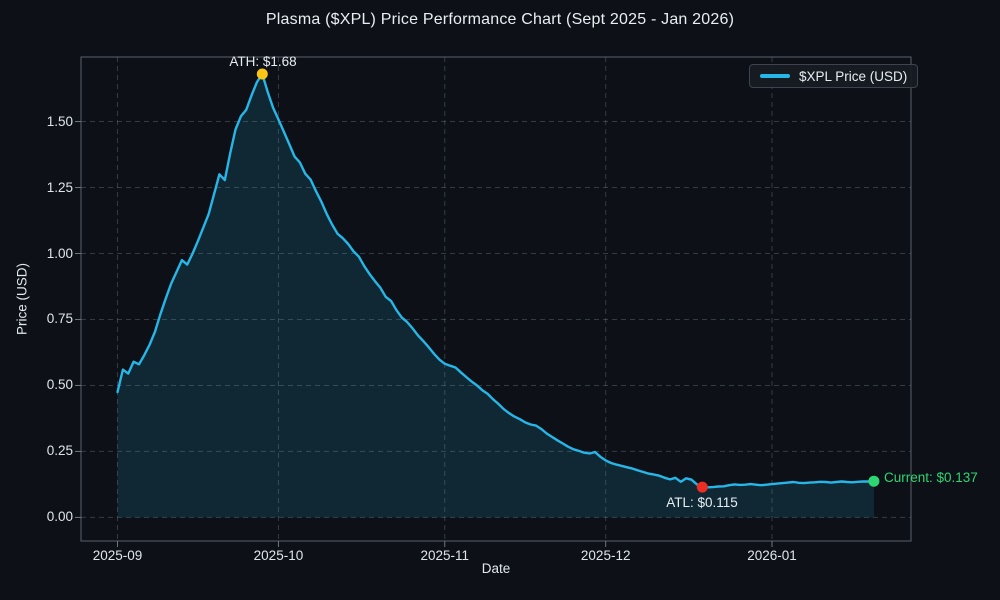 This screenshot has width=1000, height=600. Describe the element at coordinates (853, 76) in the screenshot. I see `legend-label: $XPL Price (USD)` at that location.